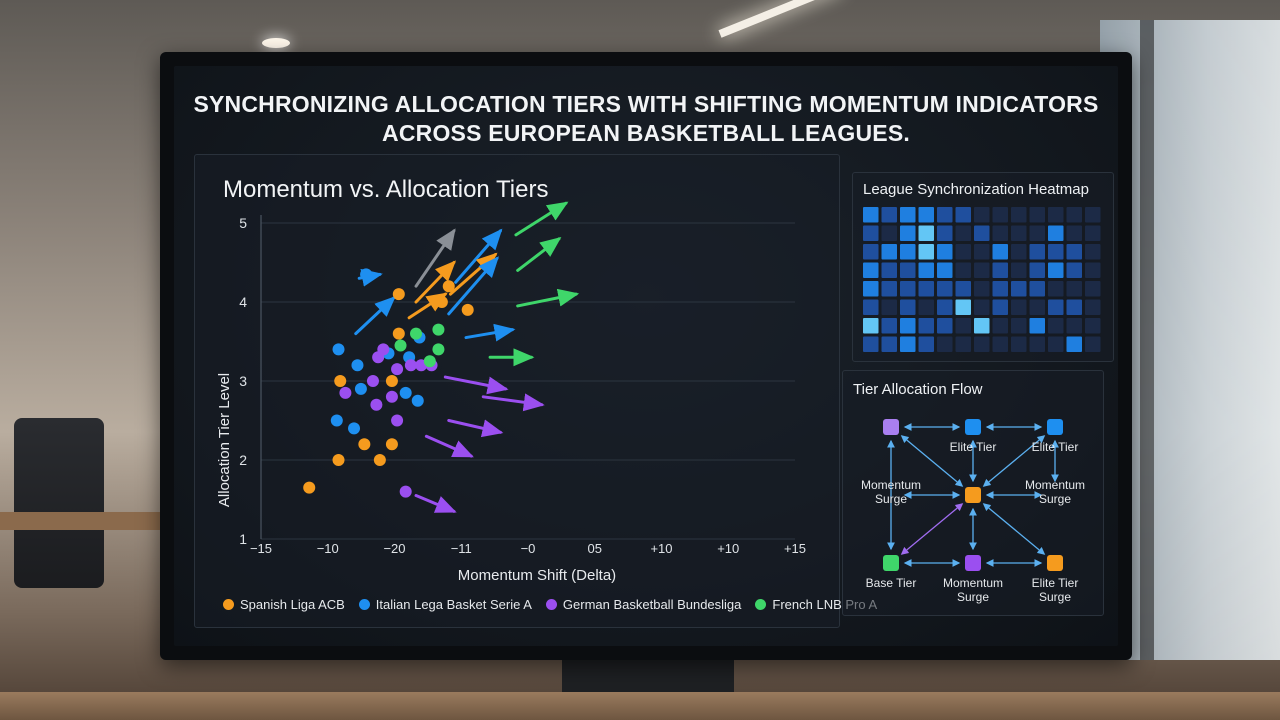 The image size is (1280, 720). Describe the element at coordinates (284, 604) in the screenshot. I see `legend-item: Spanish Liga ACB` at that location.